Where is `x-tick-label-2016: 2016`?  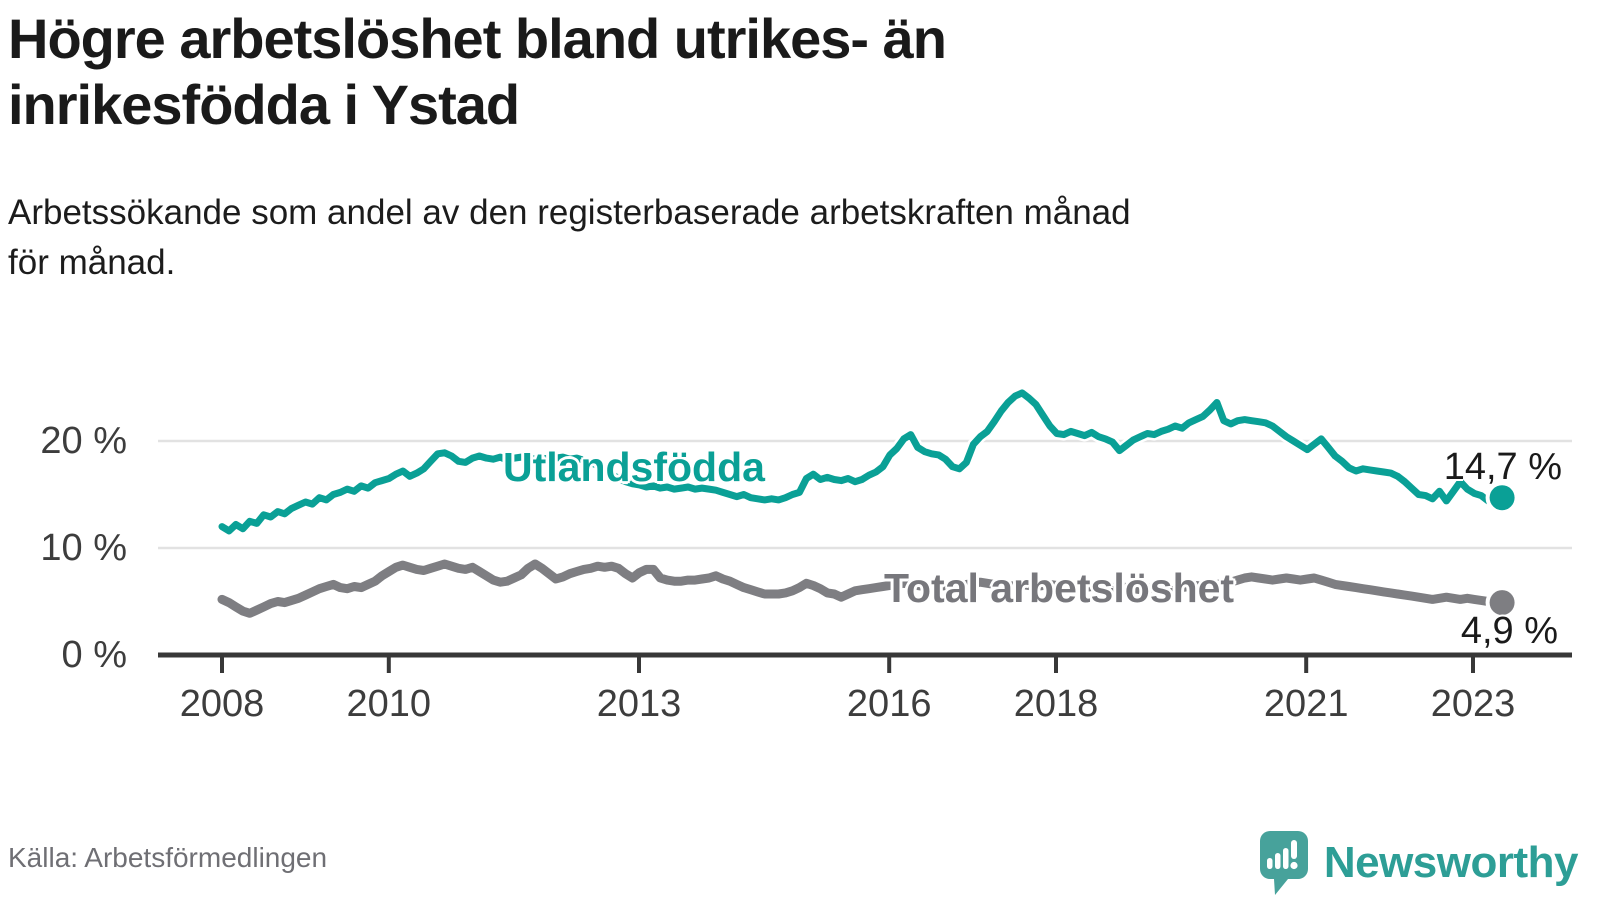 x-tick-label-2016: 2016 is located at coordinates (889, 704).